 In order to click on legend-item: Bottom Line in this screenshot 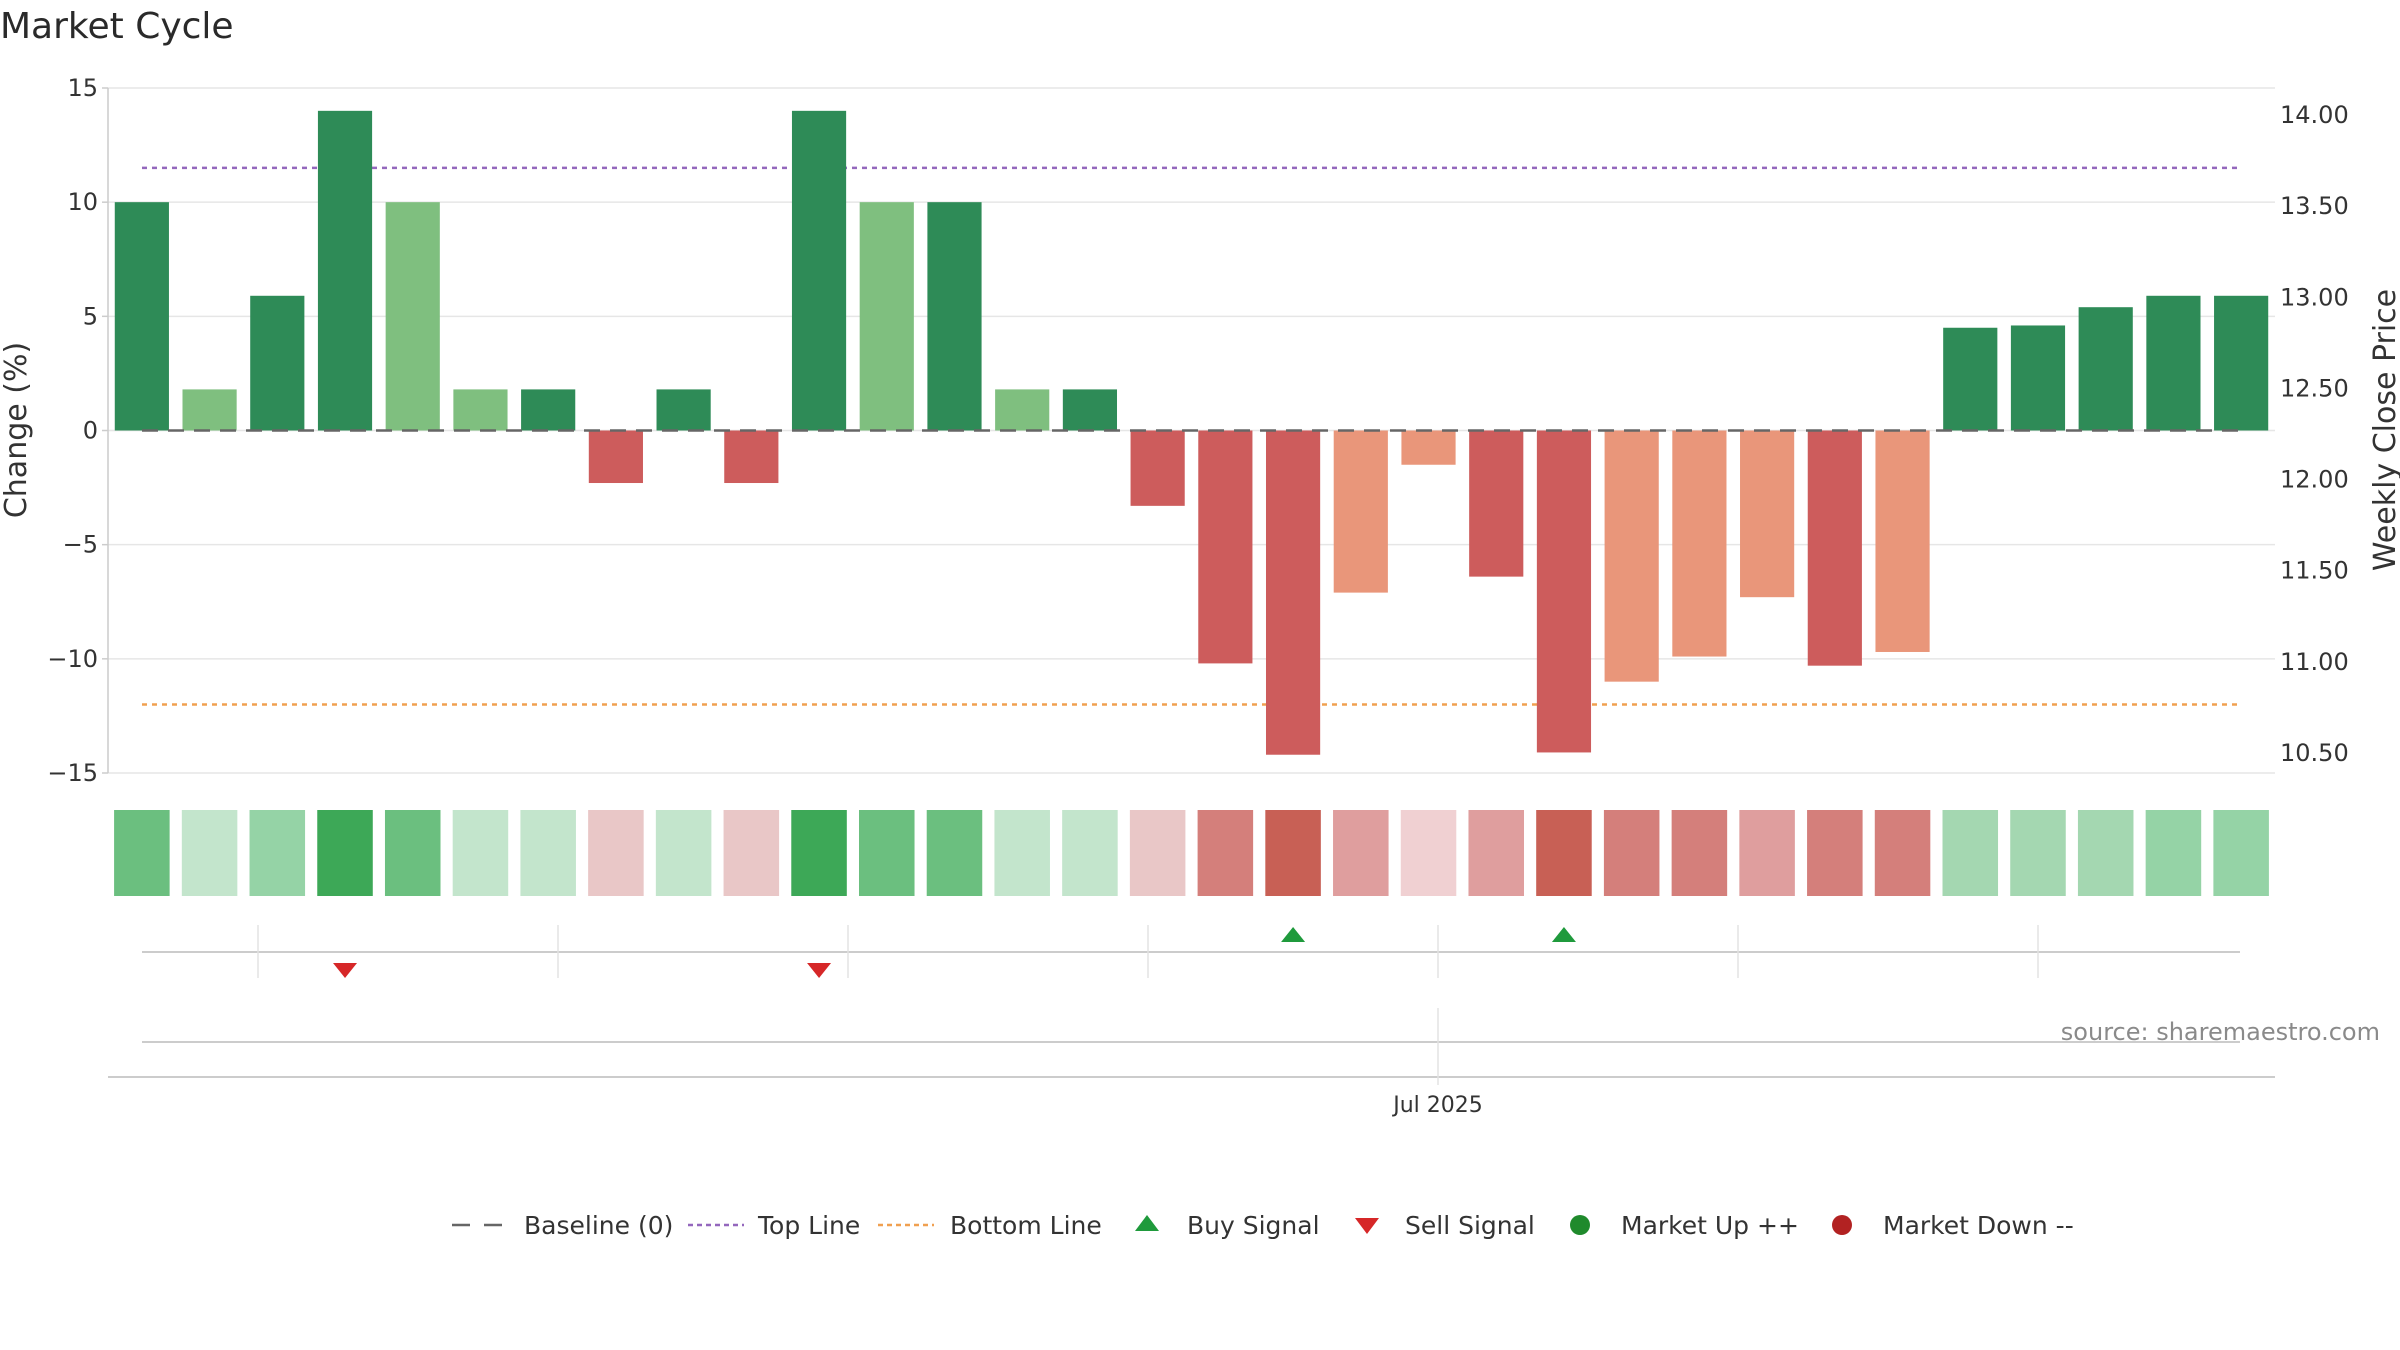, I will do `click(990, 1225)`.